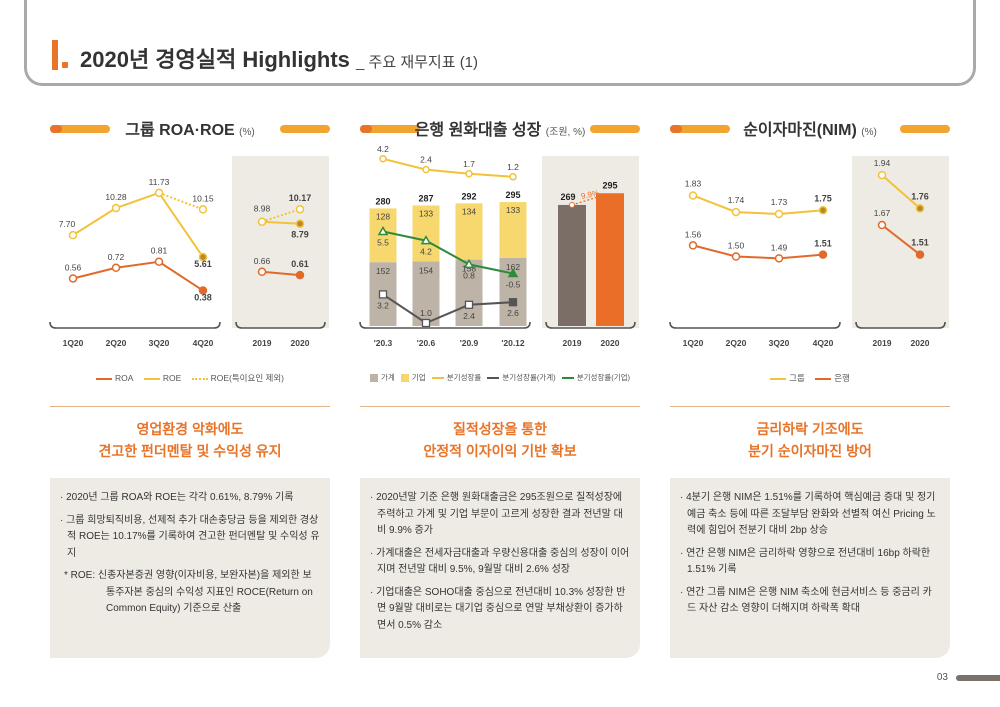  I want to click on roa-line, so click(138, 276).